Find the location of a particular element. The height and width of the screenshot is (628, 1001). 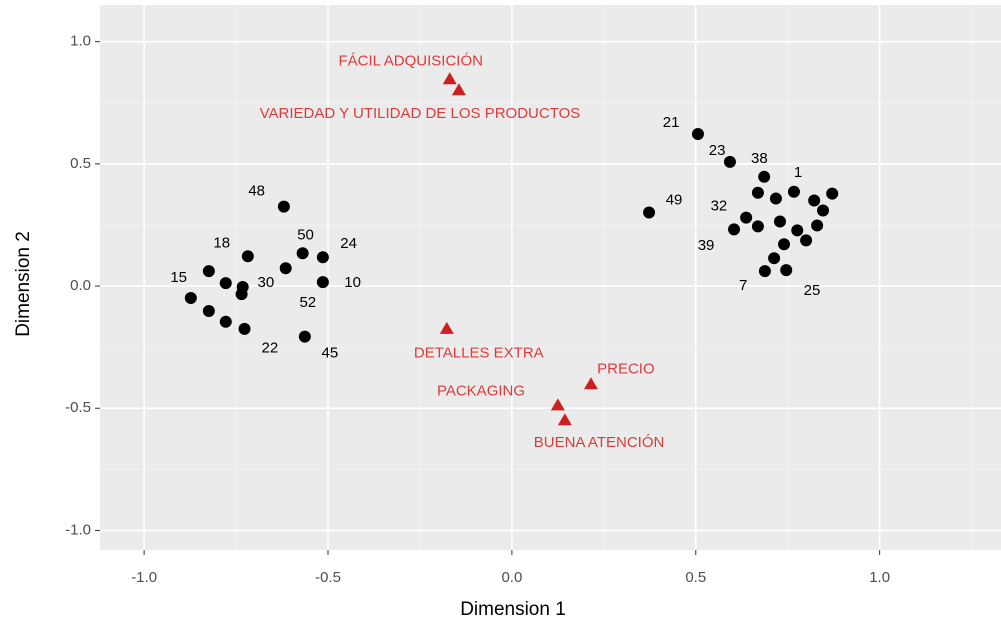

point-label: FÁCIL ADQUISICIÓN is located at coordinates (411, 60).